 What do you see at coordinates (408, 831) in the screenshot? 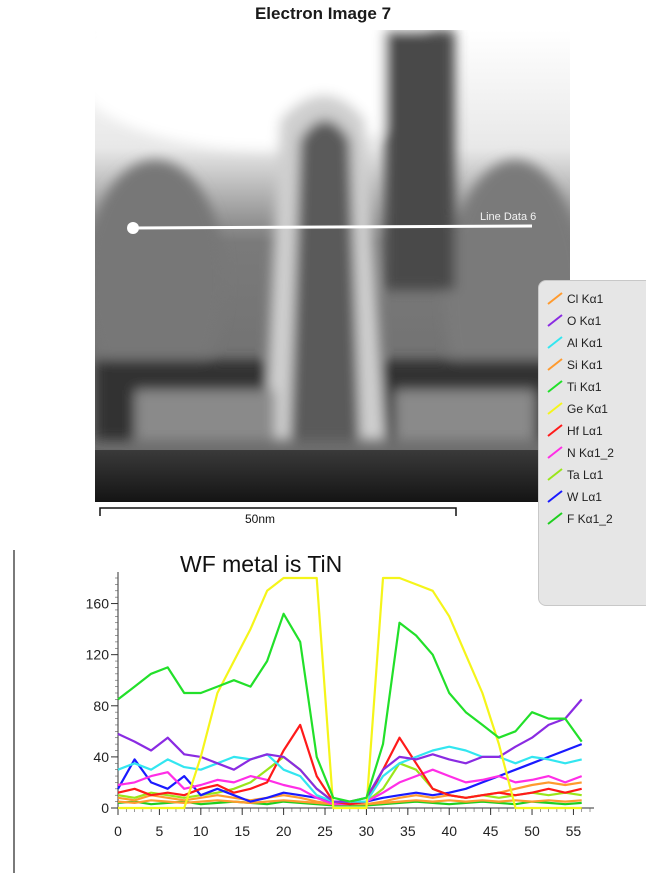
I see `x-tick-label: 35` at bounding box center [408, 831].